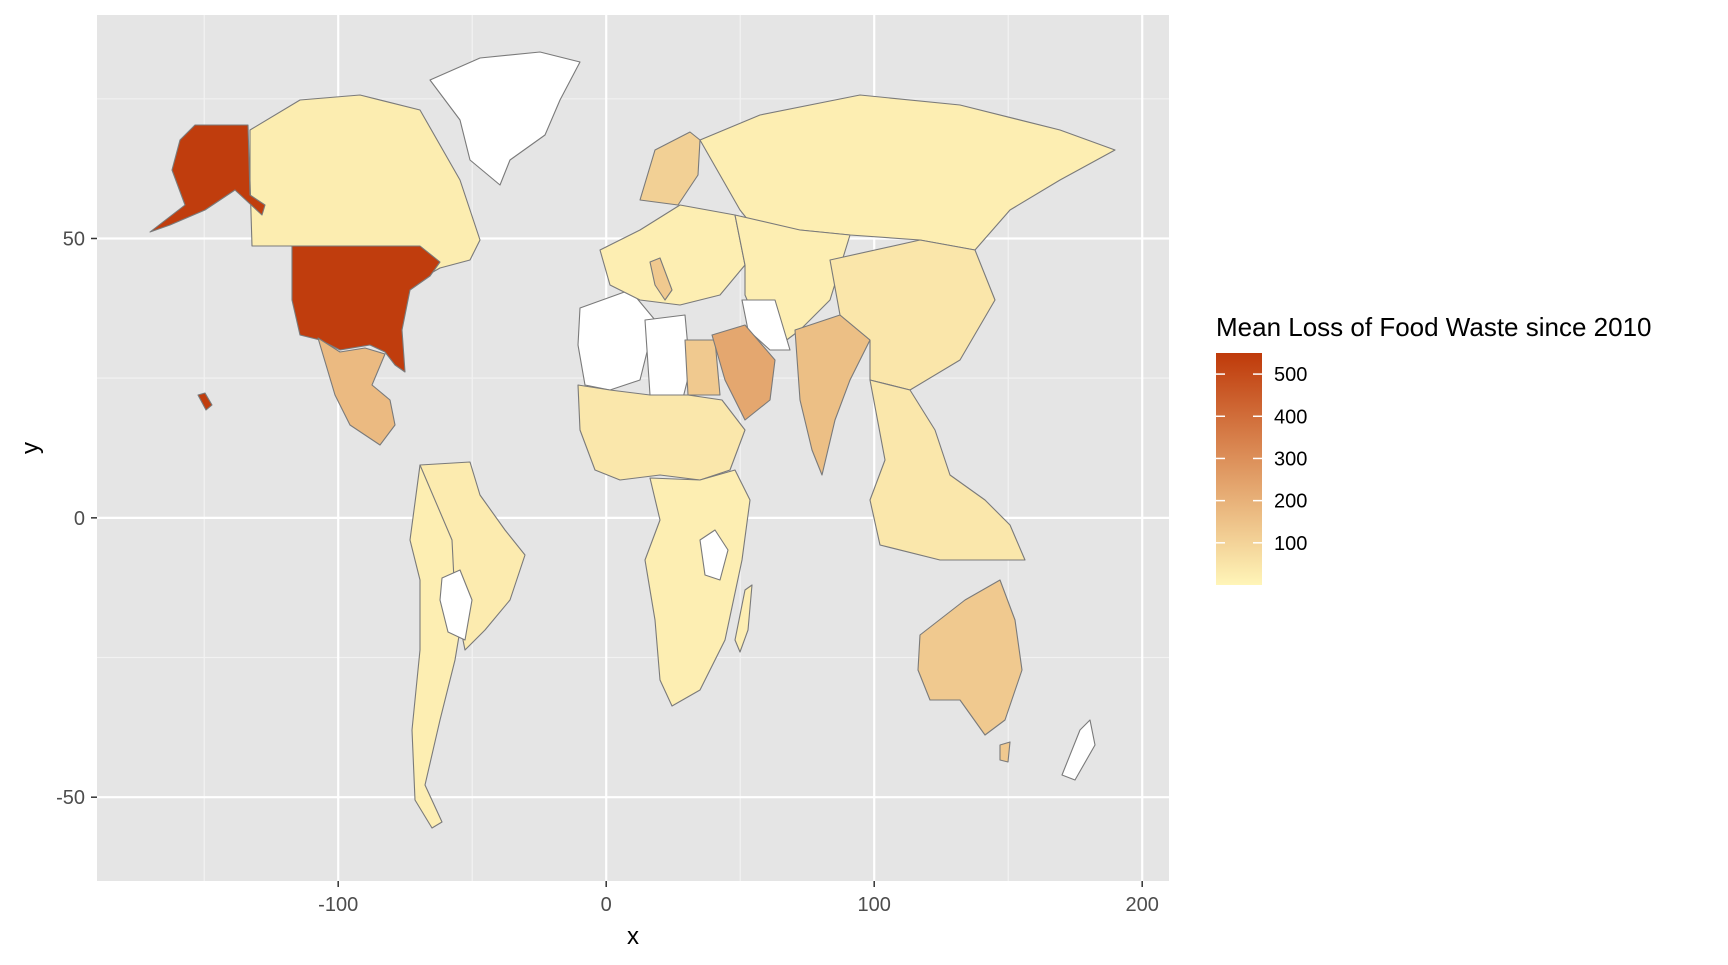  I want to click on x-tick-label: 200, so click(1142, 905).